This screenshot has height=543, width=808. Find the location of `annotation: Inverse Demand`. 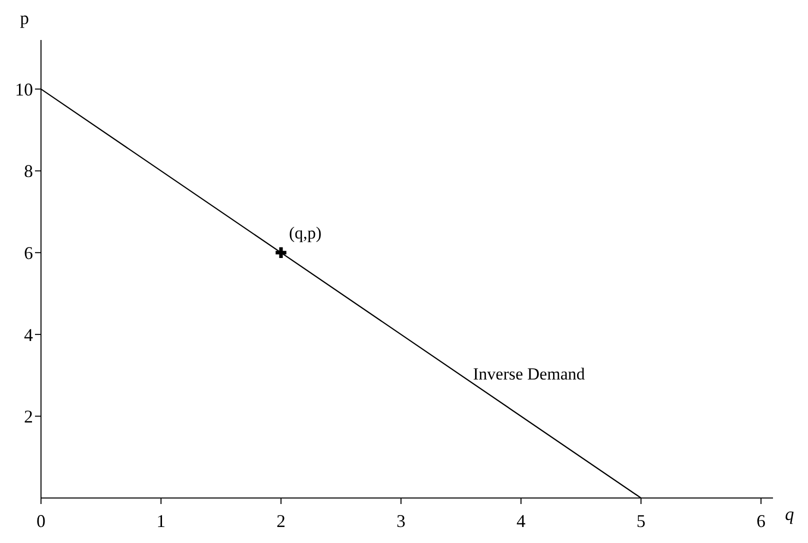

annotation: Inverse Demand is located at coordinates (529, 374).